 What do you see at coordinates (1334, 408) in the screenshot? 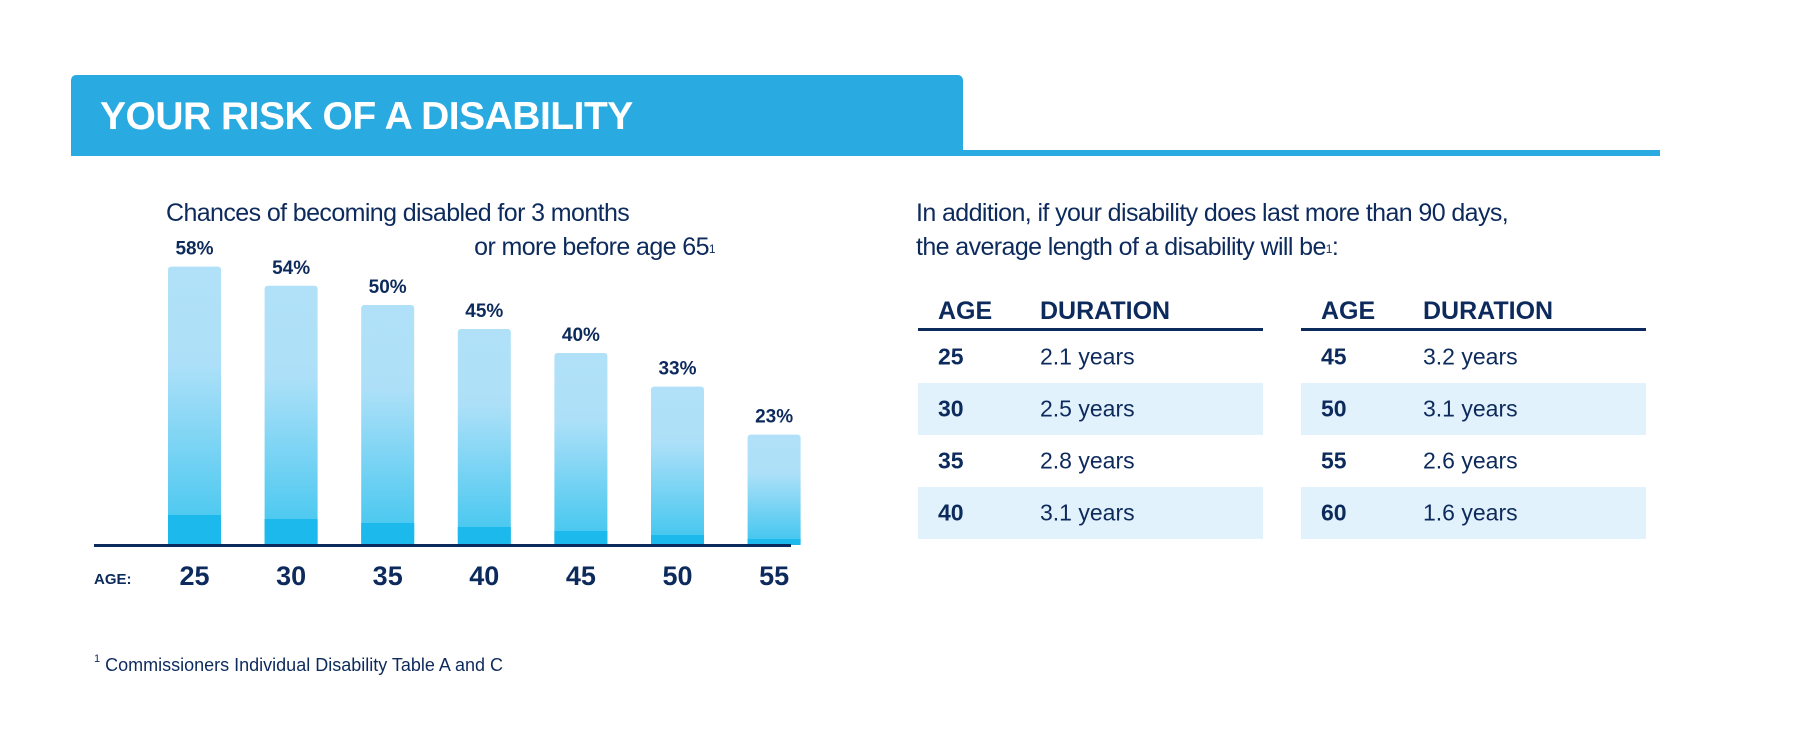
I see `cell-age: 50` at bounding box center [1334, 408].